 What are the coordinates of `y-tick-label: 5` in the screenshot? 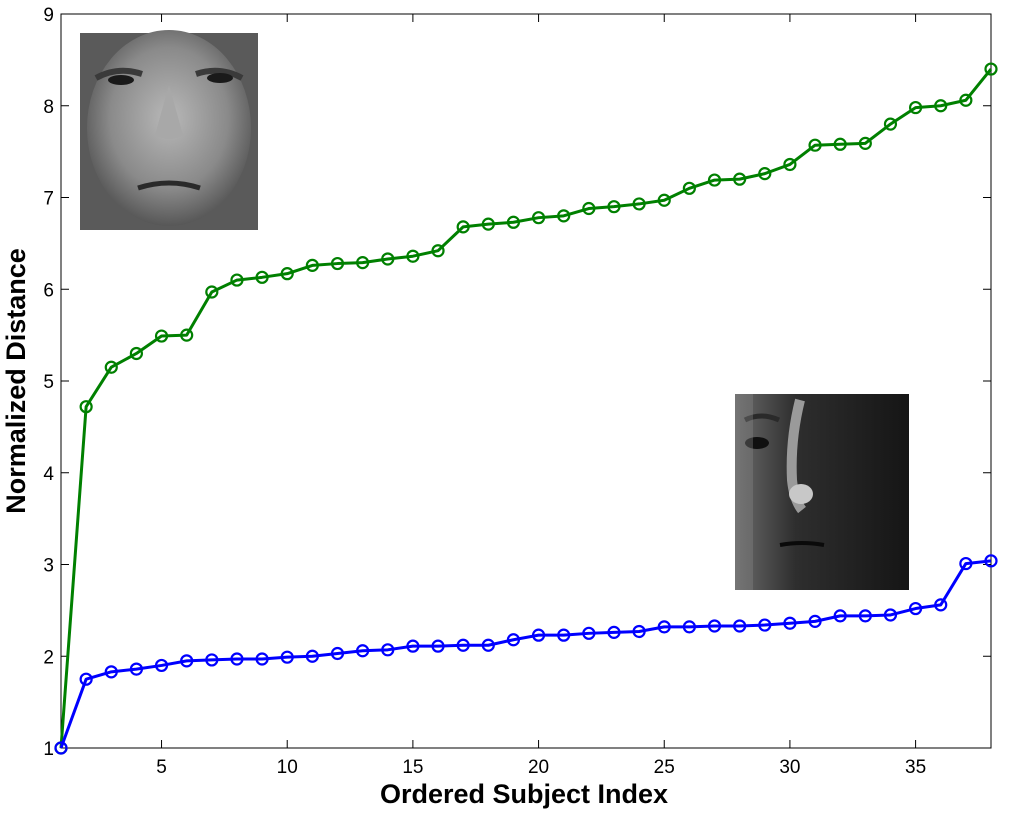 It's located at (48, 382).